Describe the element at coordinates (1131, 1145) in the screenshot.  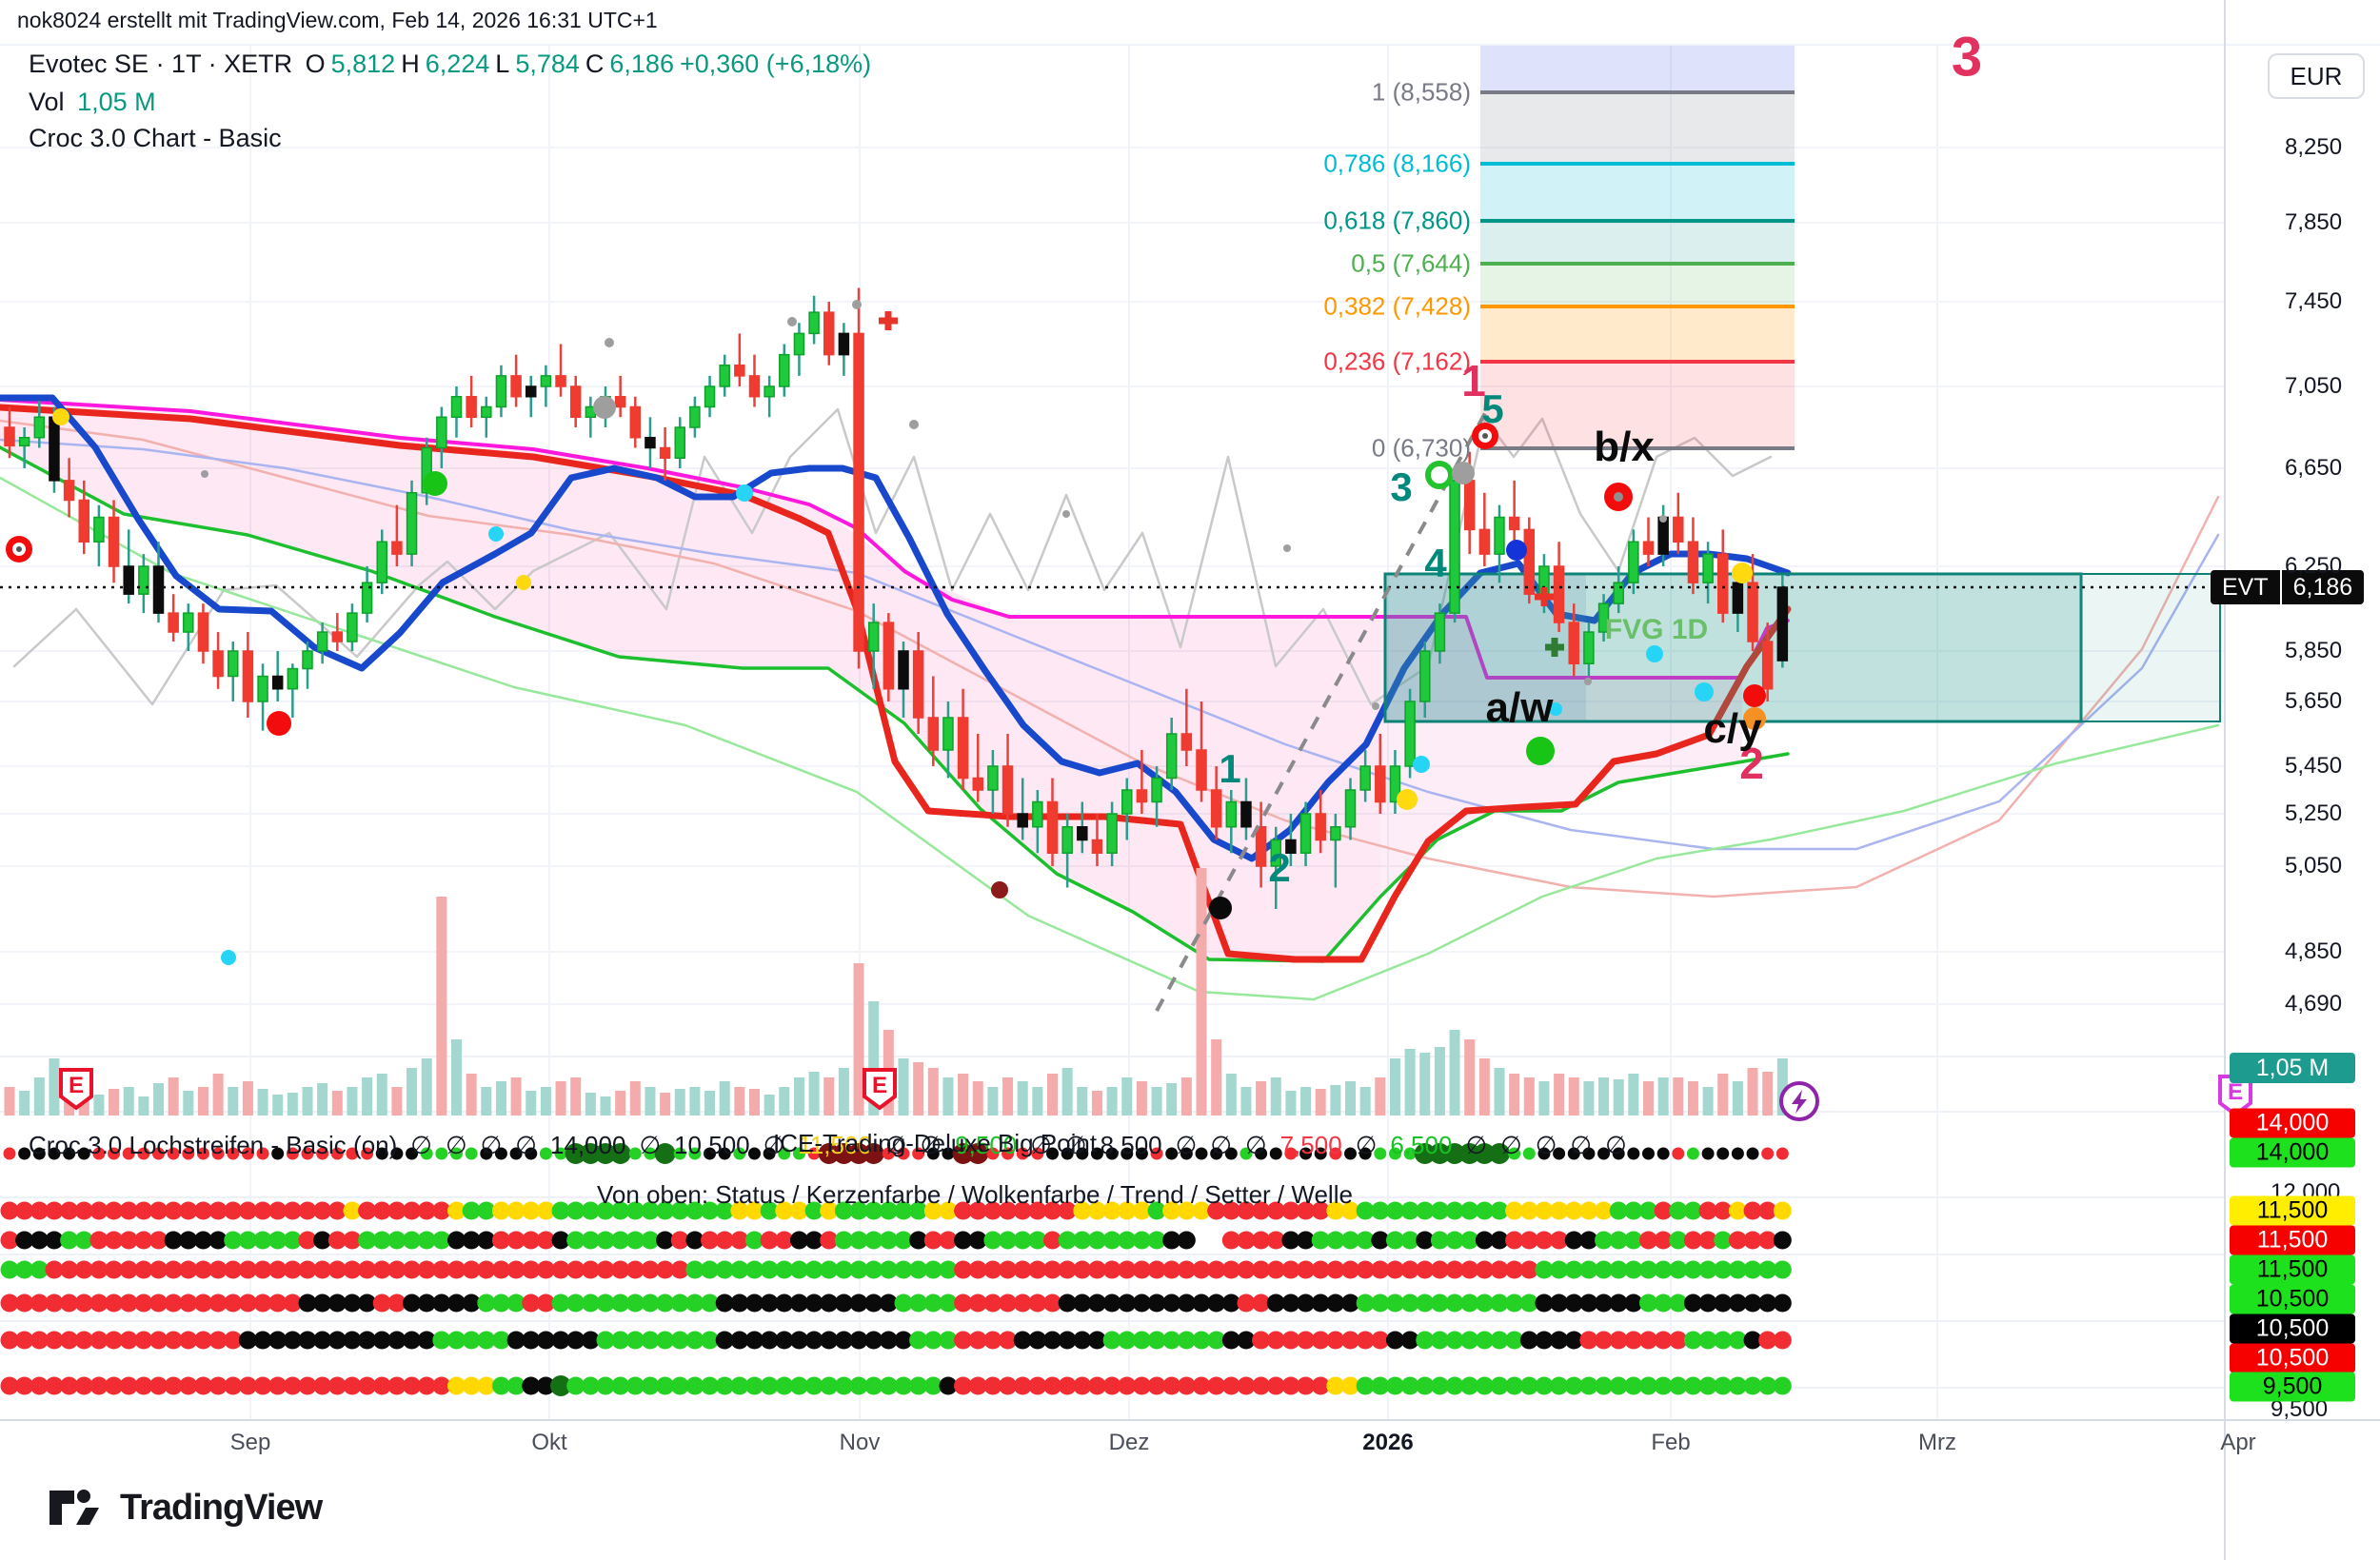
I see `indicator-value-token: 8,500` at that location.